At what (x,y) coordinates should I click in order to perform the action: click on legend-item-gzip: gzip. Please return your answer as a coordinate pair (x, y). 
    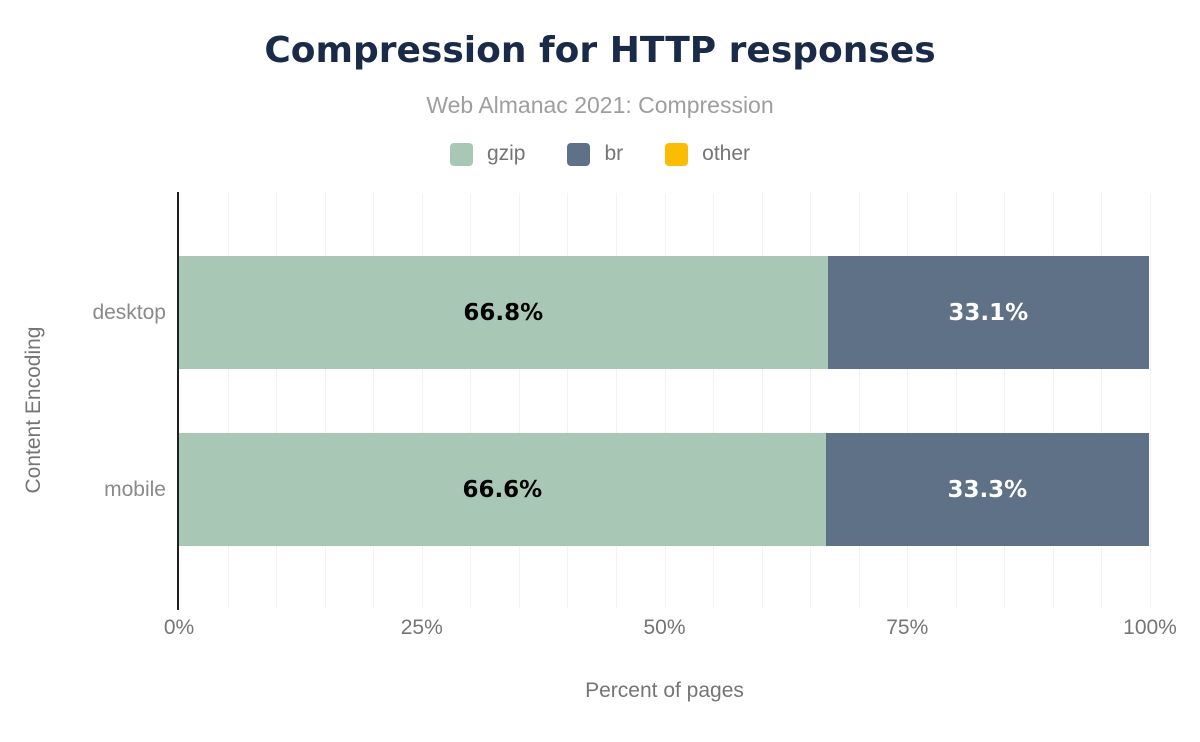
    Looking at the image, I should click on (487, 154).